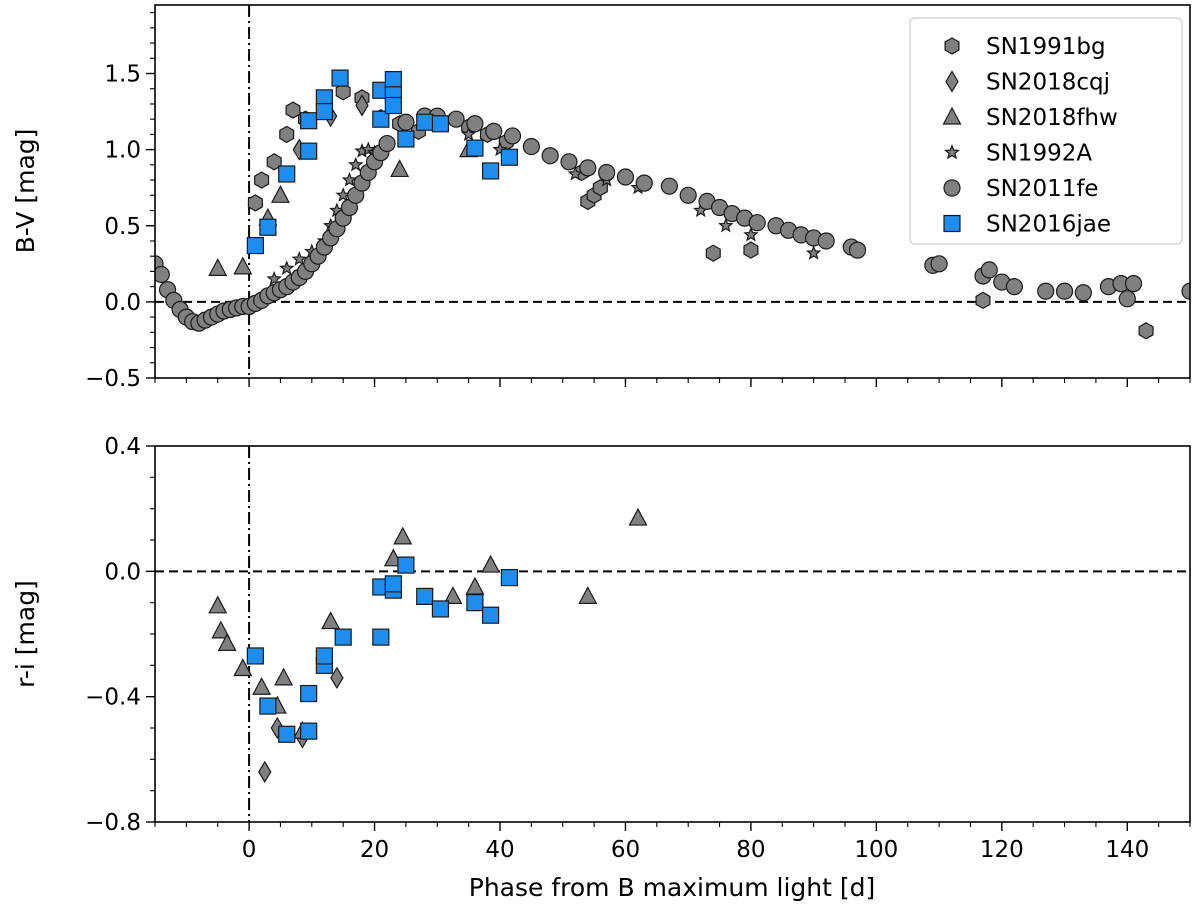 The image size is (1200, 917). Describe the element at coordinates (952, 81) in the screenshot. I see `legend-marker-sn2018cqj` at that location.